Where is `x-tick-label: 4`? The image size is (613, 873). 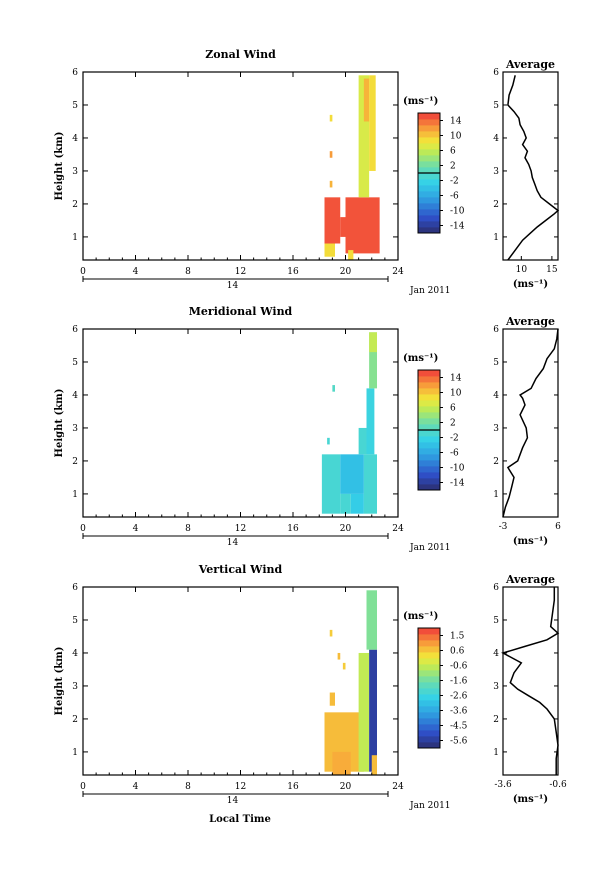
x-tick-label: 4 is located at coordinates (136, 529).